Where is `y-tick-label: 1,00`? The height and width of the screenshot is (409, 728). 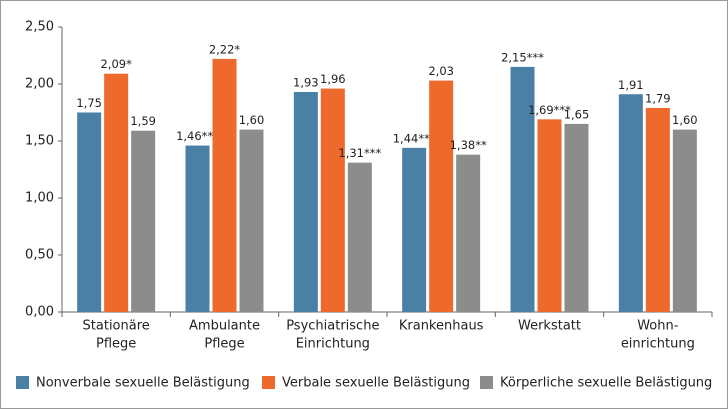
y-tick-label: 1,00 is located at coordinates (39, 198).